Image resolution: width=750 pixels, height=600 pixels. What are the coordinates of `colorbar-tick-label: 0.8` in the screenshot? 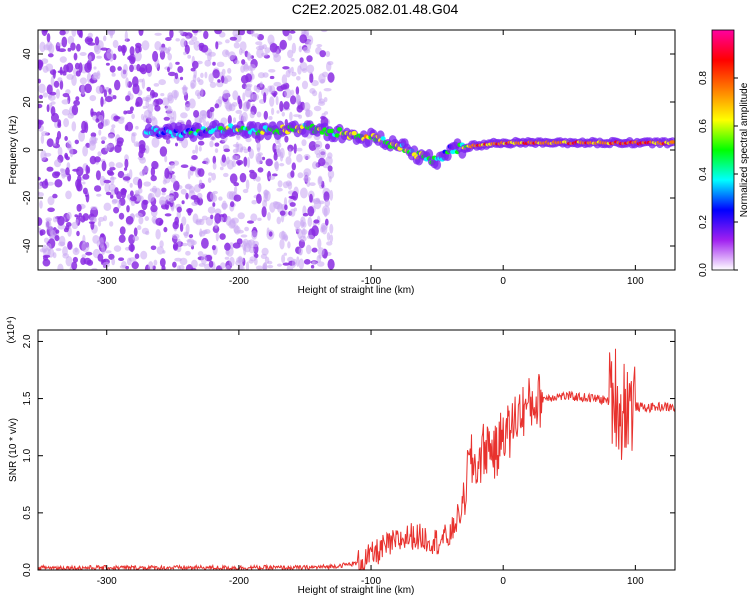 It's located at (703, 78).